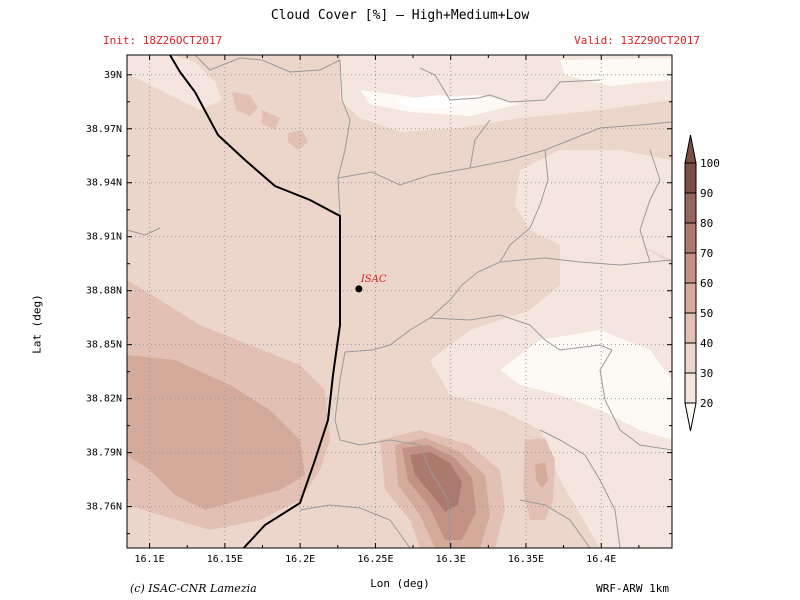 Image resolution: width=800 pixels, height=600 pixels. I want to click on cloud-fill-30-40-east, so click(593, 205).